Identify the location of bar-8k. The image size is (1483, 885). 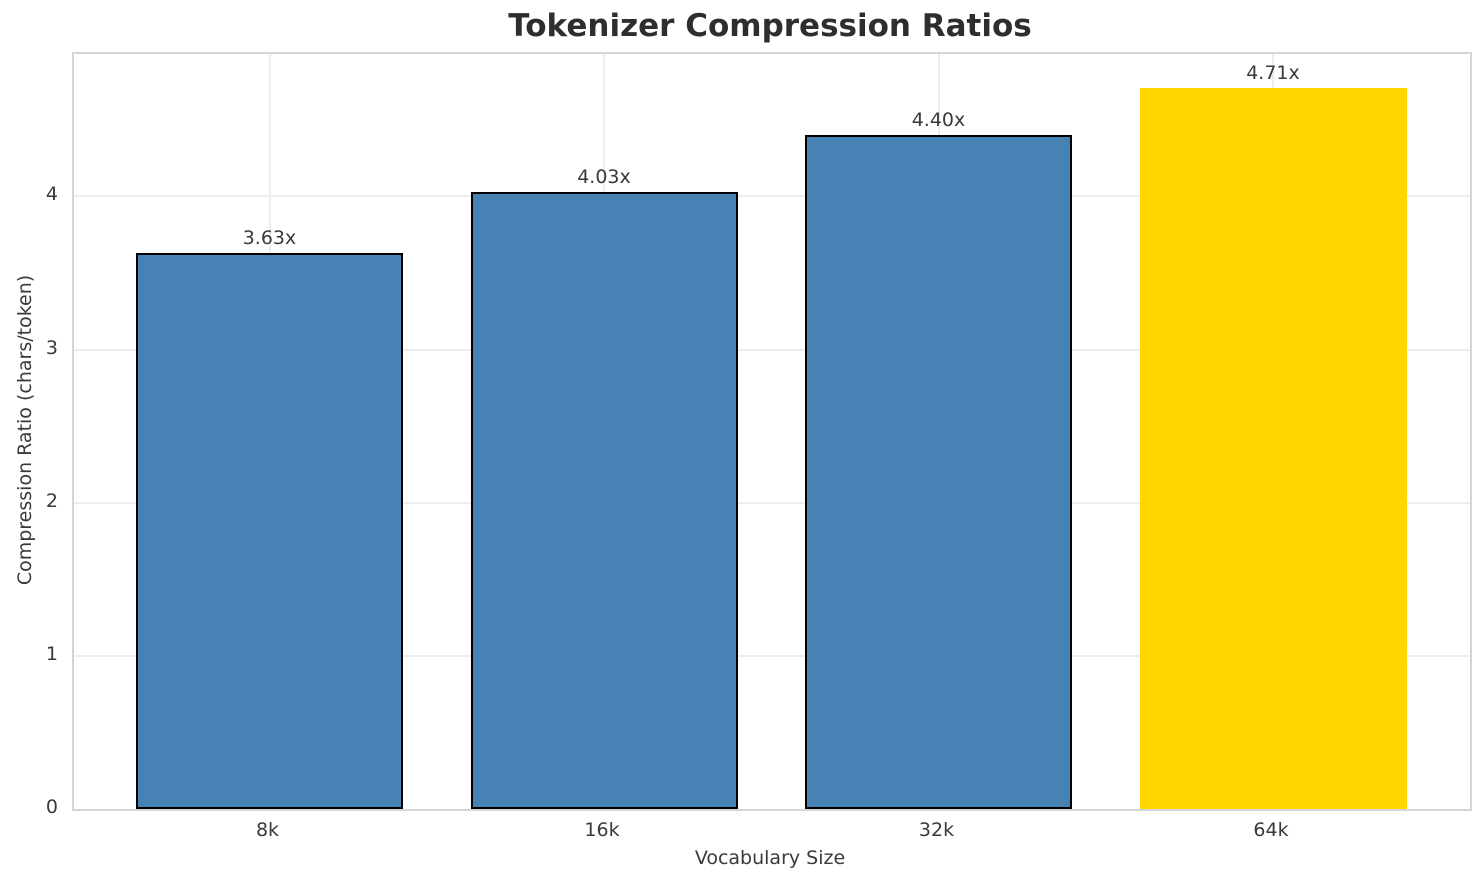
(269, 531).